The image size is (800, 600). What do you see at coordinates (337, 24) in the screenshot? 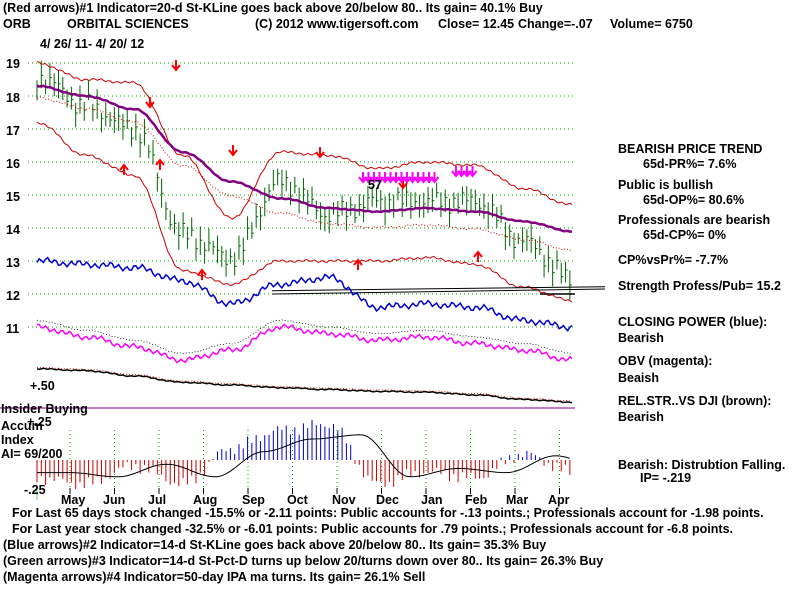
I see `copyright: (C) 2012 www.tigersoft.com` at bounding box center [337, 24].